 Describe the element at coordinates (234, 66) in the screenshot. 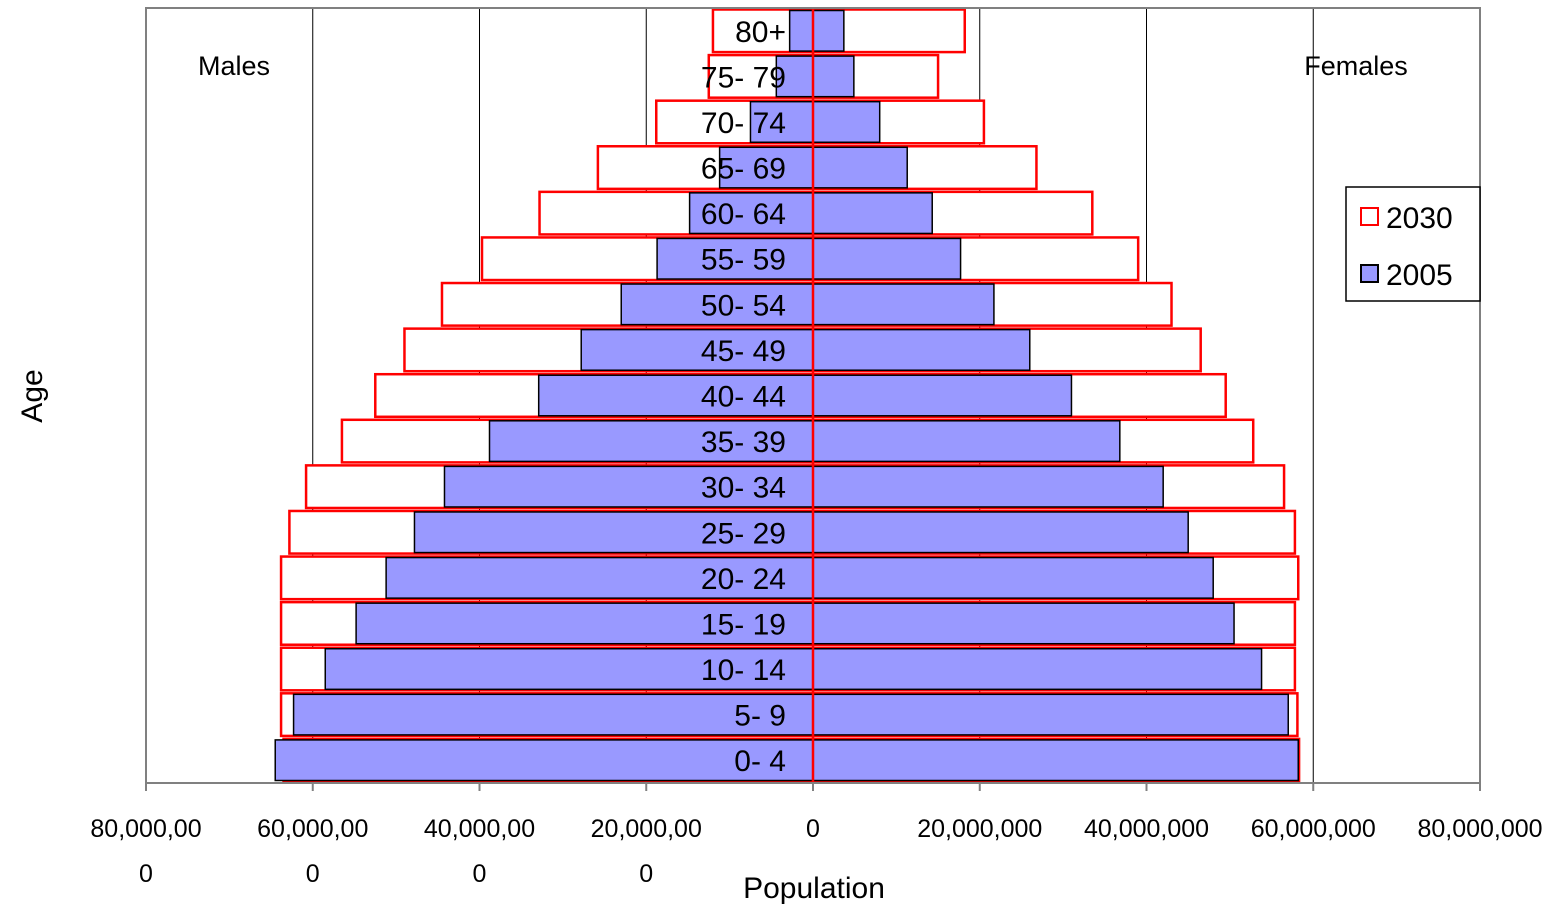

I see `males-label: Males` at that location.